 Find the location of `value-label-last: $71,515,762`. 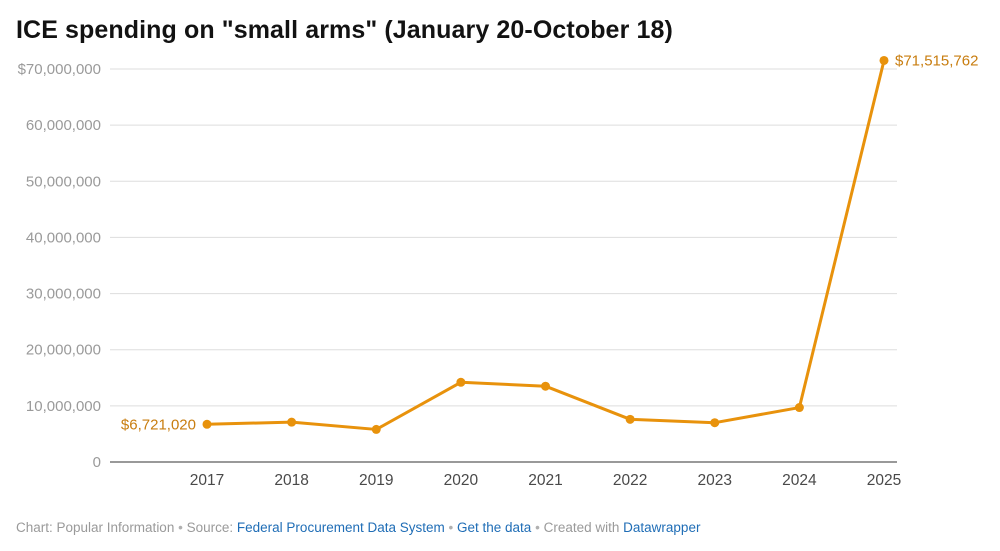

value-label-last: $71,515,762 is located at coordinates (936, 60).